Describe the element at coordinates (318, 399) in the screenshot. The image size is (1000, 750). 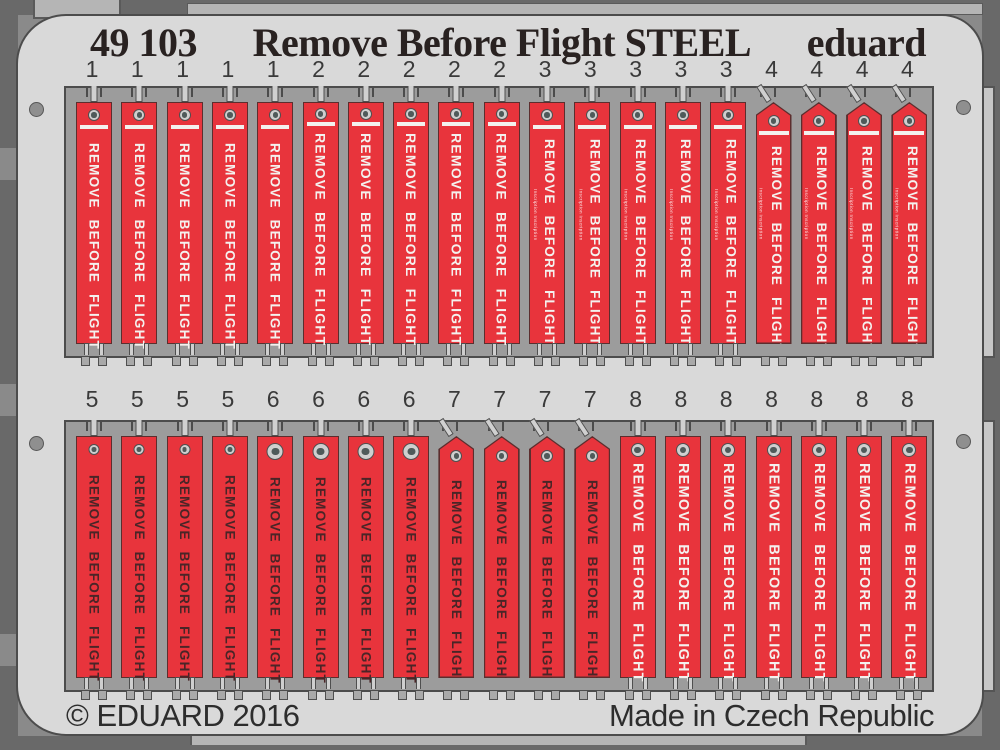
I see `tag-number: 6` at that location.